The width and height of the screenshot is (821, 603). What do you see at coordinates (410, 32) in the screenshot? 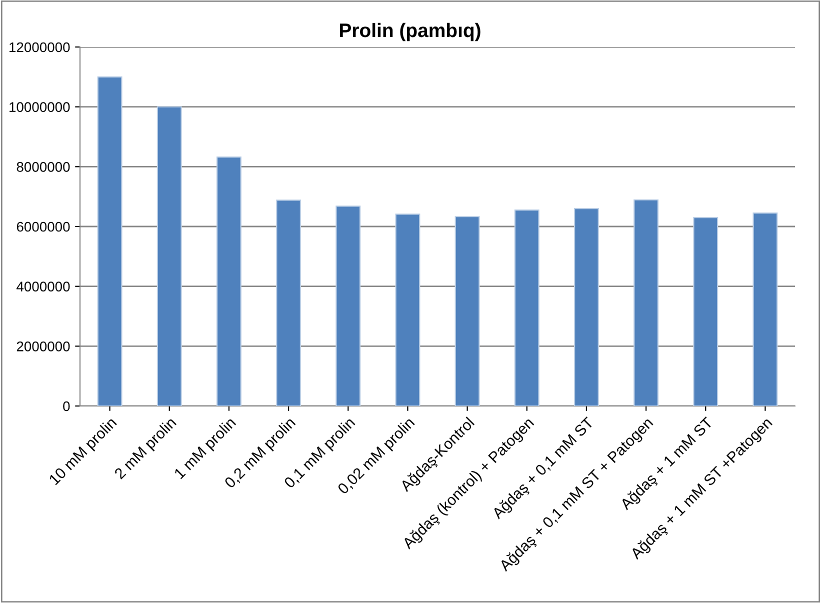
I see `chart-title: Prolin (pambıq)` at bounding box center [410, 32].